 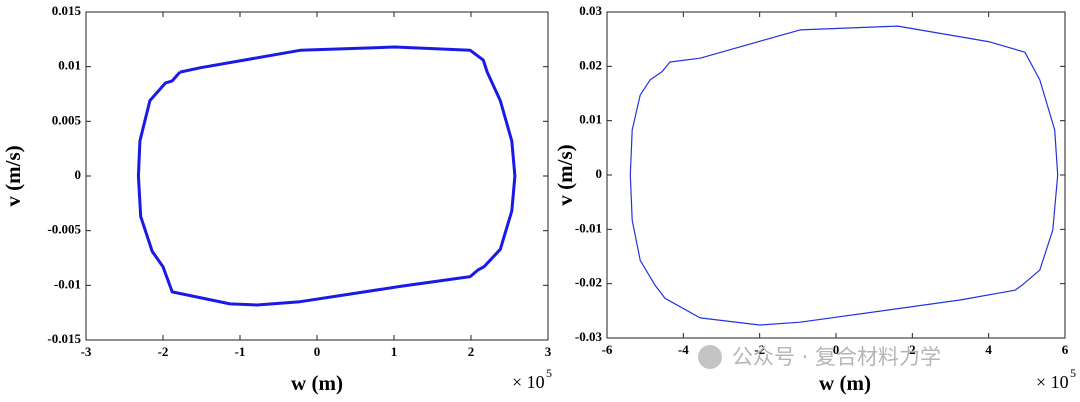 What do you see at coordinates (548, 351) in the screenshot?
I see `x-tick-label: 3` at bounding box center [548, 351].